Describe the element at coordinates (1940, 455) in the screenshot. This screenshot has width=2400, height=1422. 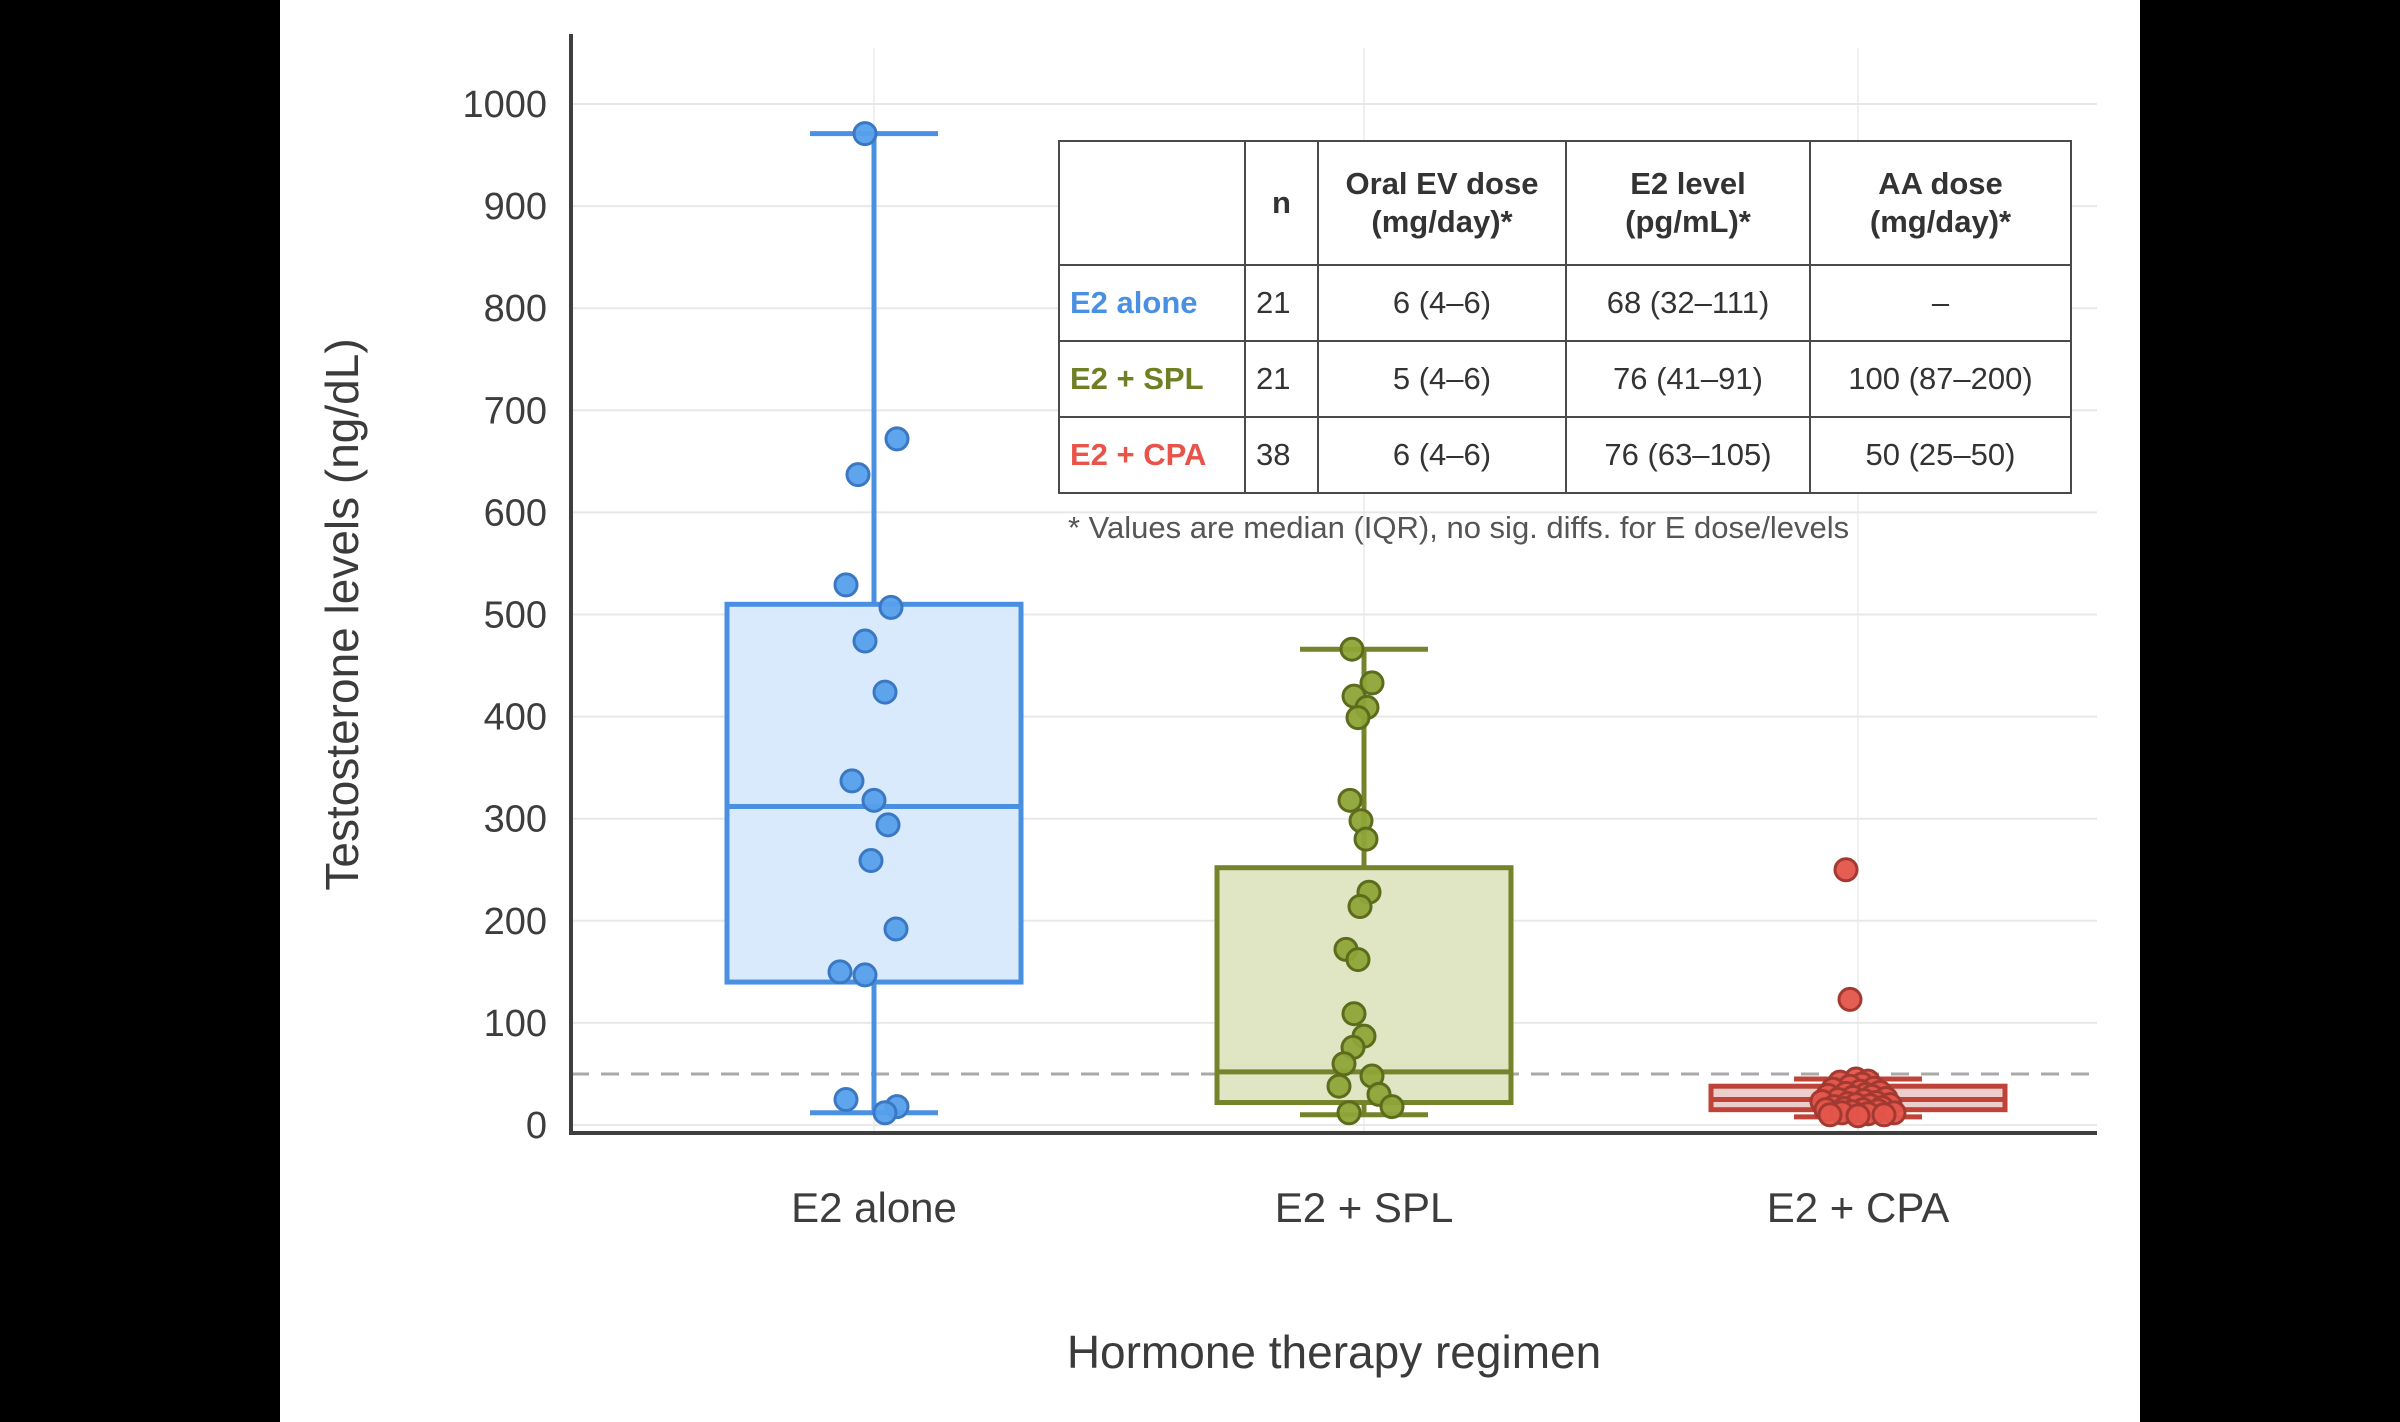
I see `cell-aa-dose: 50 (25–50)` at that location.